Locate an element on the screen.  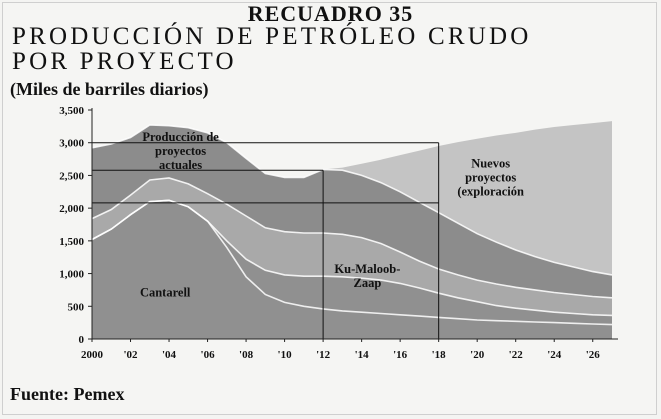
x-tick-label: '06 is located at coordinates (208, 355).